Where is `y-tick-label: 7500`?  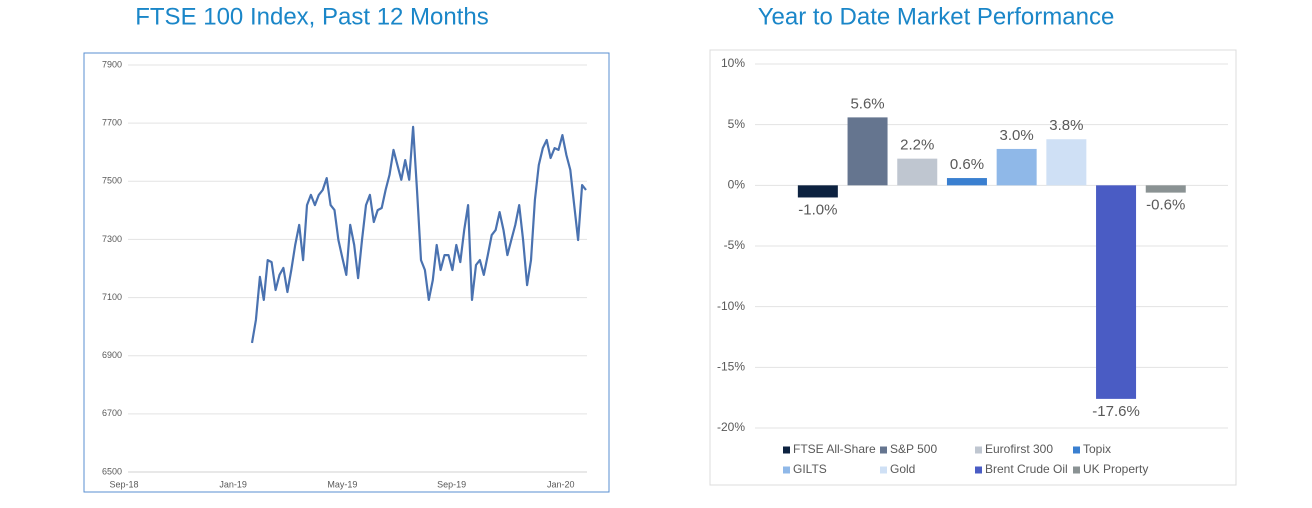
y-tick-label: 7500 is located at coordinates (112, 181).